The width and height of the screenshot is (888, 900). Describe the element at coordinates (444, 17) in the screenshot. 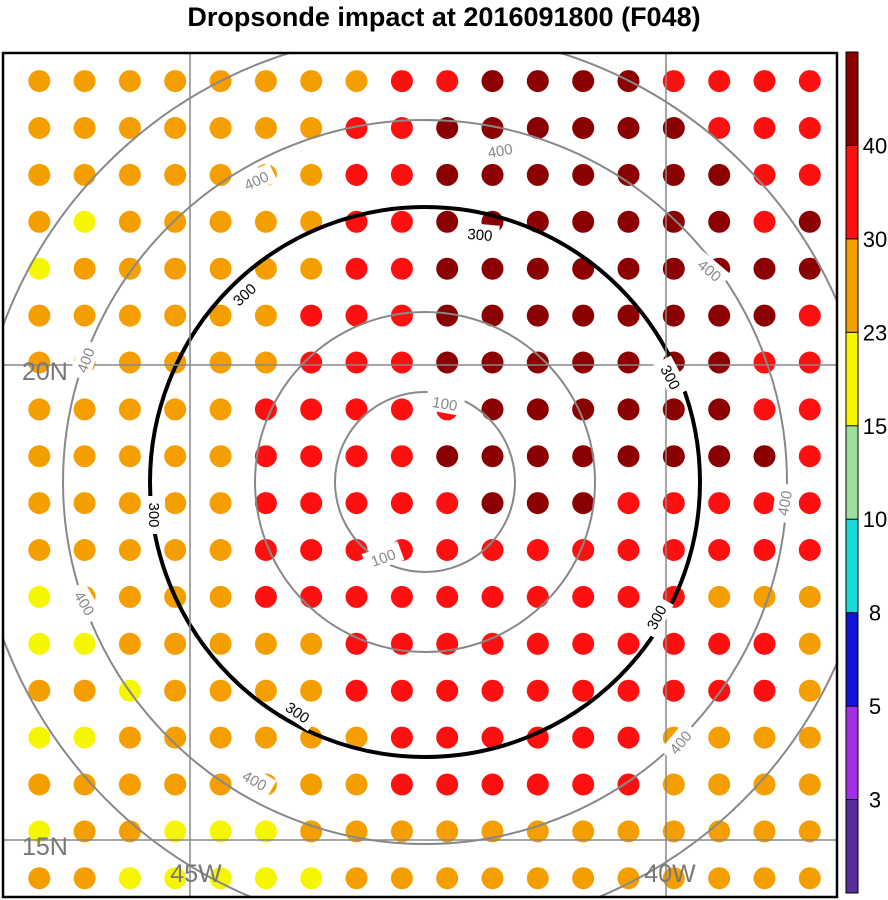

I see `chart-title: Dropsonde impact at 2016091800 (F048)` at that location.